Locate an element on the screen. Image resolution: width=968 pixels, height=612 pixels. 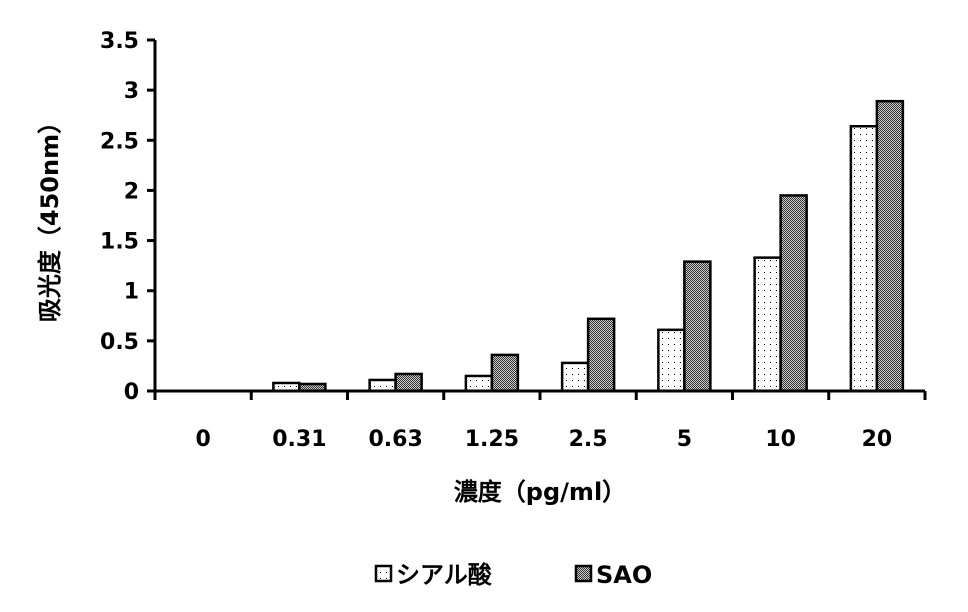
y-tick-label: 0.5 is located at coordinates (119, 342).